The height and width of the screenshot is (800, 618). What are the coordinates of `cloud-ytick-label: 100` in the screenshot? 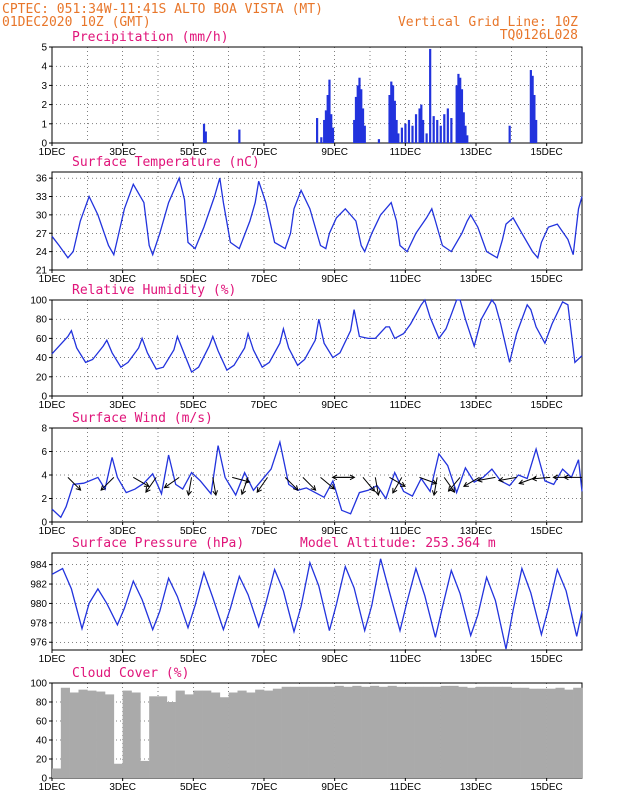 It's located at (38, 684).